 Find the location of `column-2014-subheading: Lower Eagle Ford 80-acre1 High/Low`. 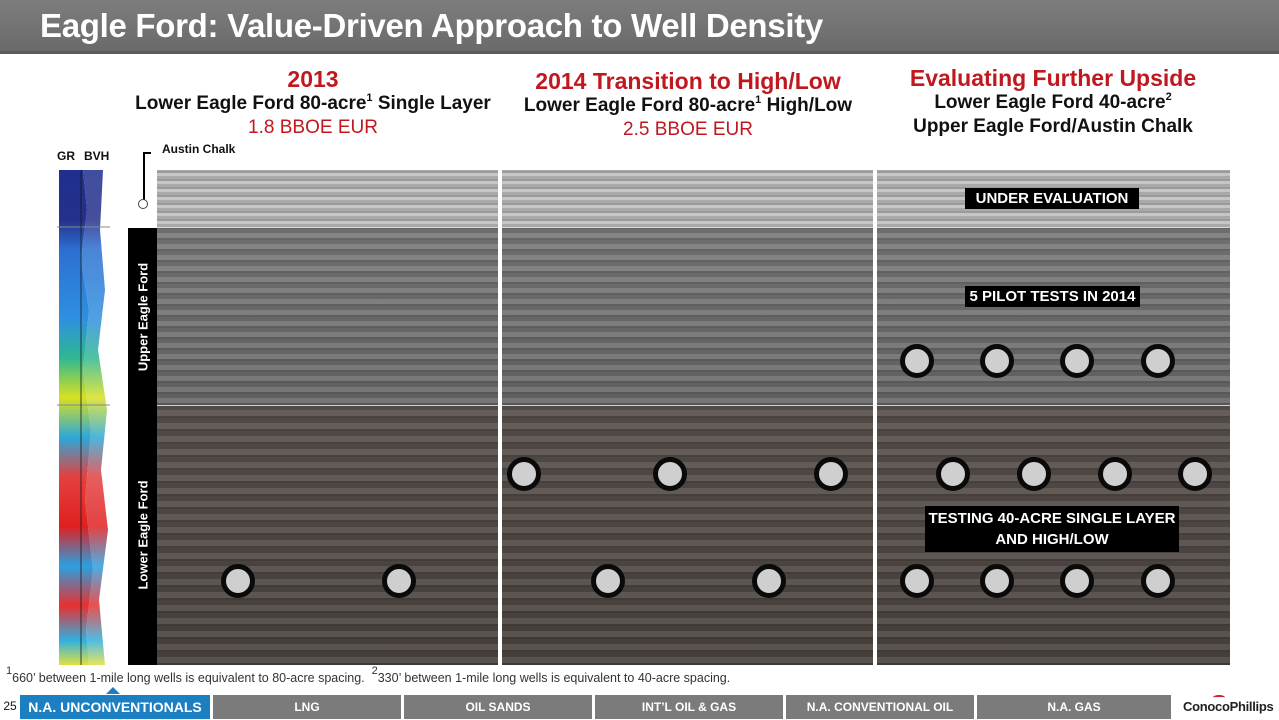

column-2014-subheading: Lower Eagle Ford 80-acre1 High/Low is located at coordinates (688, 105).